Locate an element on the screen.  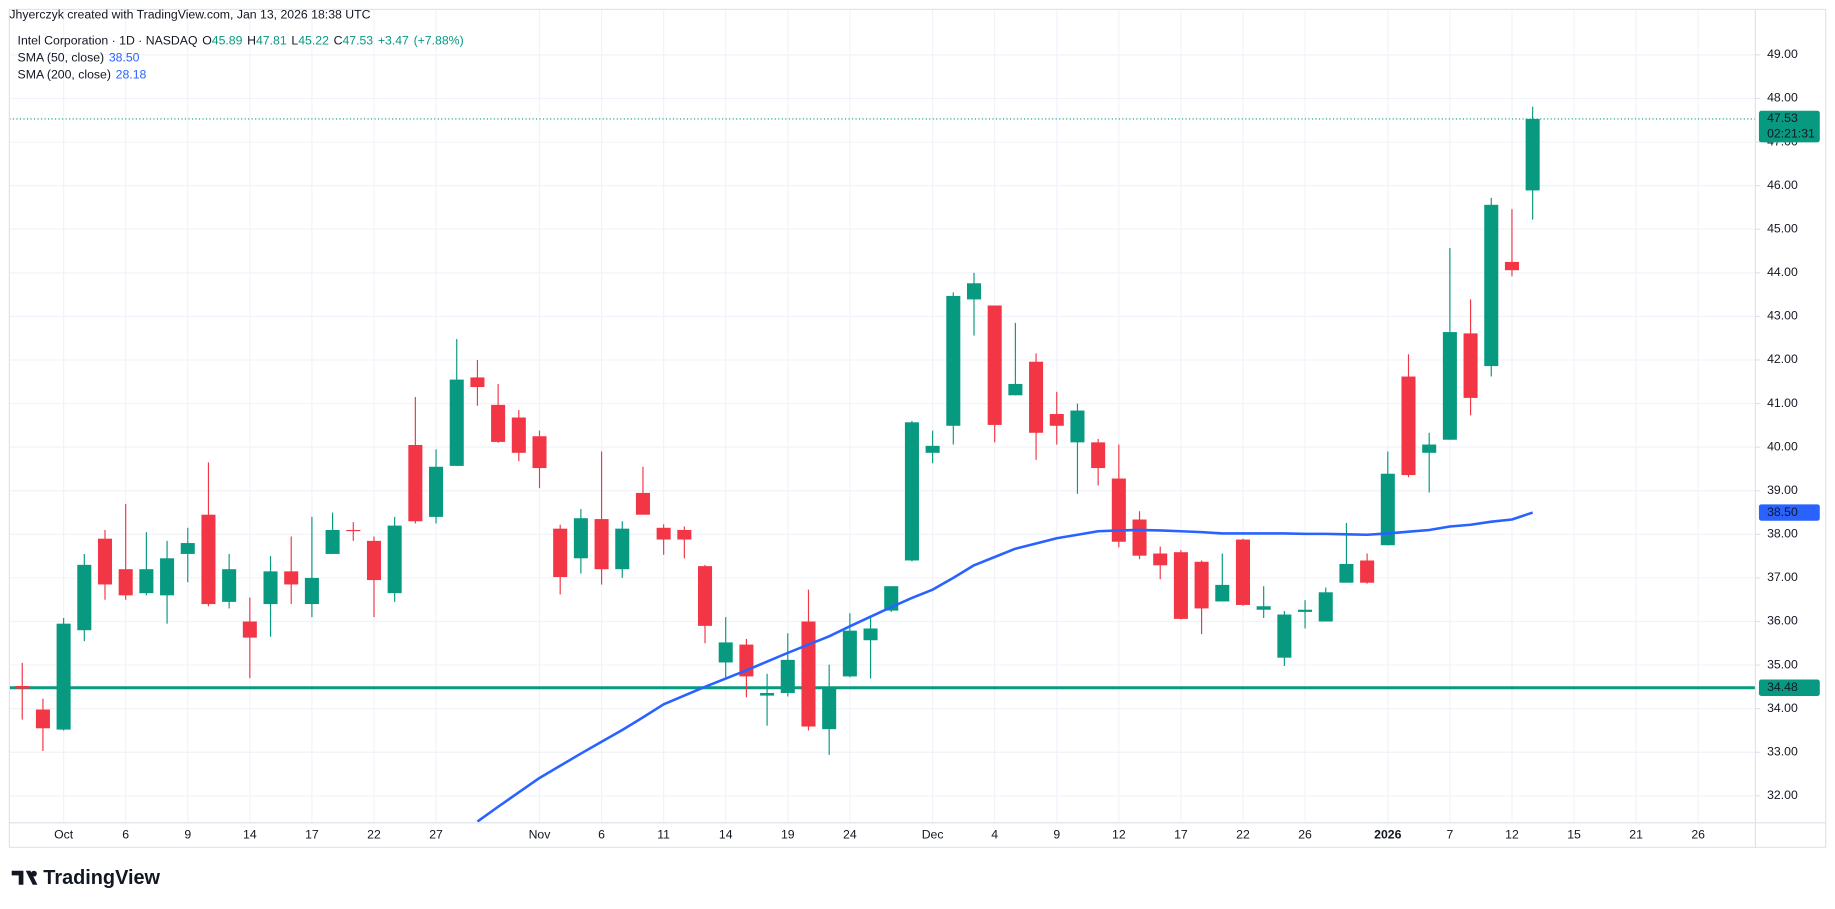
ohlc-value: 47.53 is located at coordinates (357, 41).